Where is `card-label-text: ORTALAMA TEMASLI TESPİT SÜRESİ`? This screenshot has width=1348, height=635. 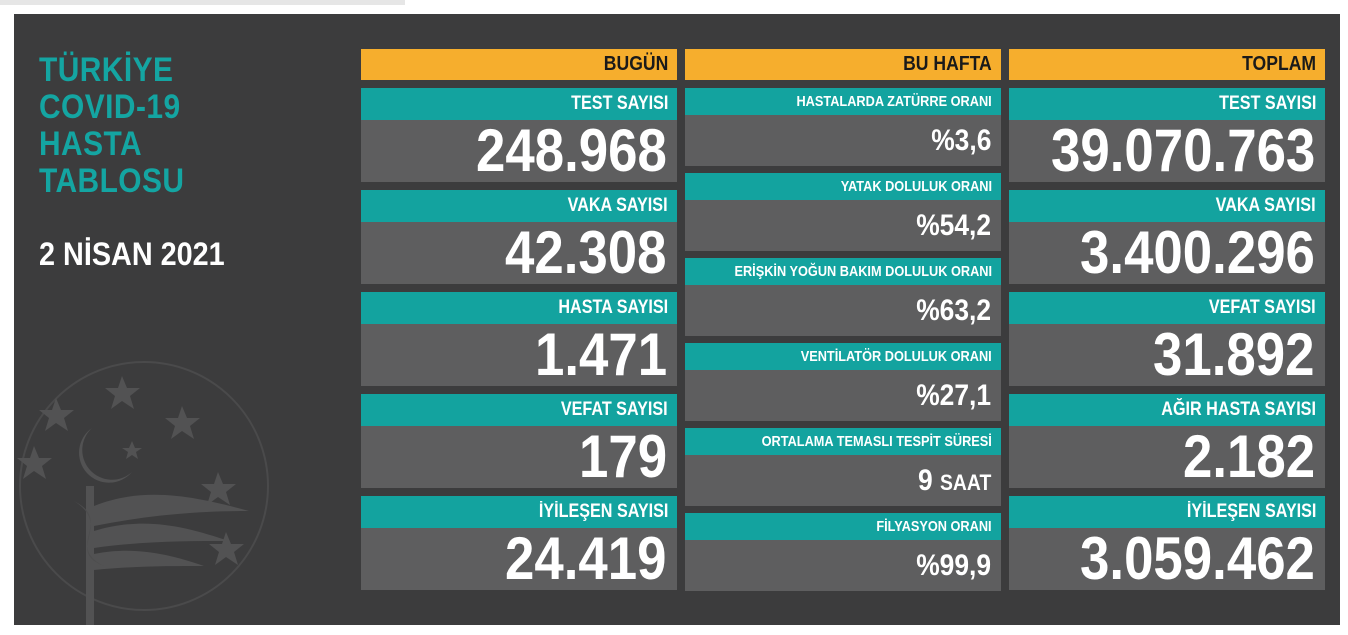
card-label-text: ORTALAMA TEMASLI TESPİT SÜRESİ is located at coordinates (876, 441).